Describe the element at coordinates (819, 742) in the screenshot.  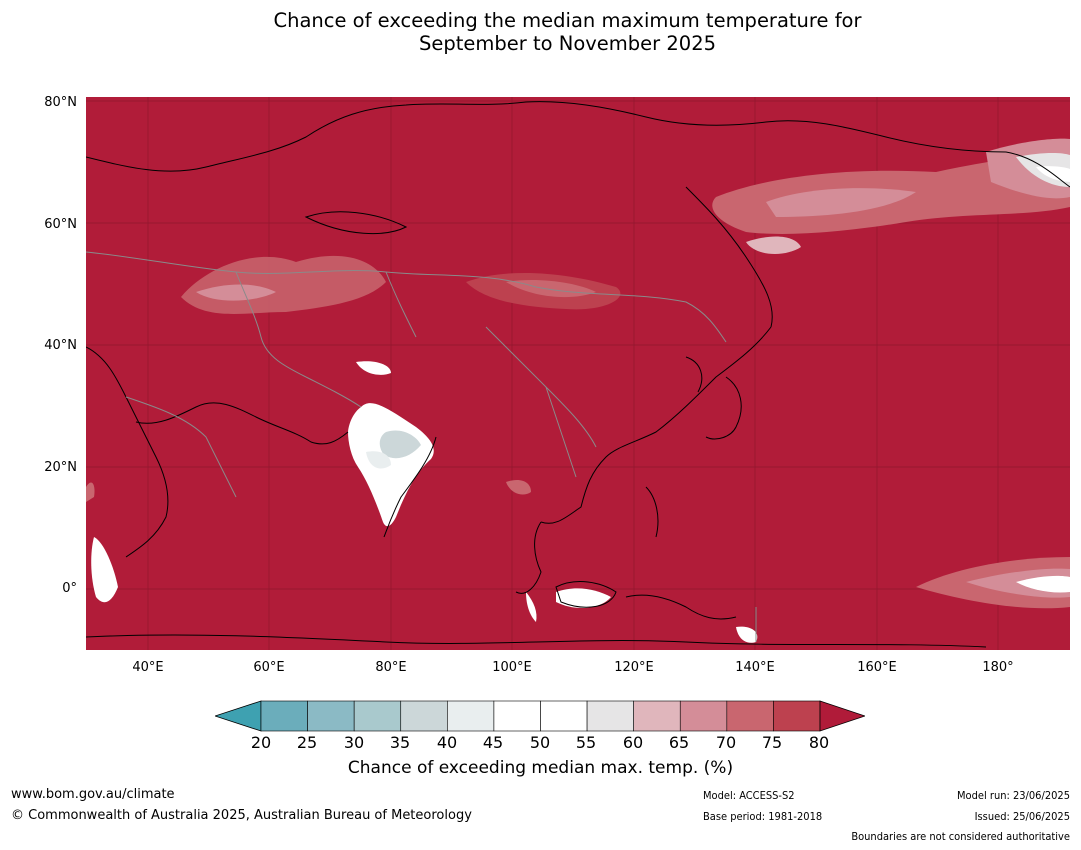
I see `colorbar-tick: 80` at that location.